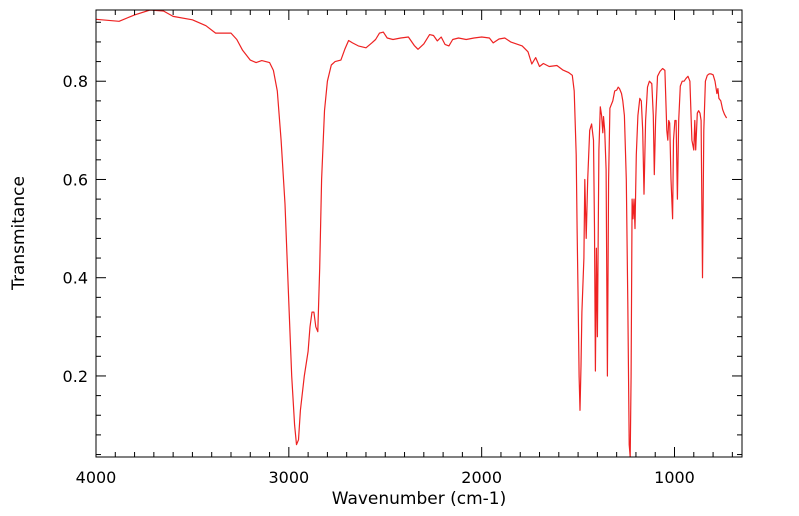 The width and height of the screenshot is (799, 516). Describe the element at coordinates (19, 233) in the screenshot. I see `y-axis-label: Transmitance` at that location.